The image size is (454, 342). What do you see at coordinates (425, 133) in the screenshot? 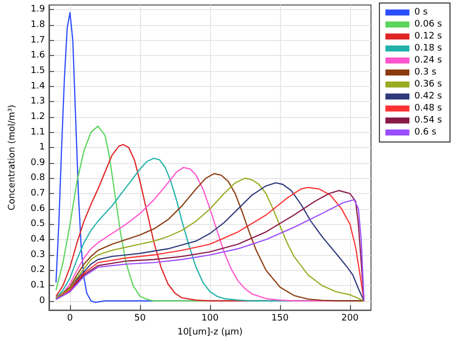
I see `legend-label: 0.6 s` at bounding box center [425, 133].